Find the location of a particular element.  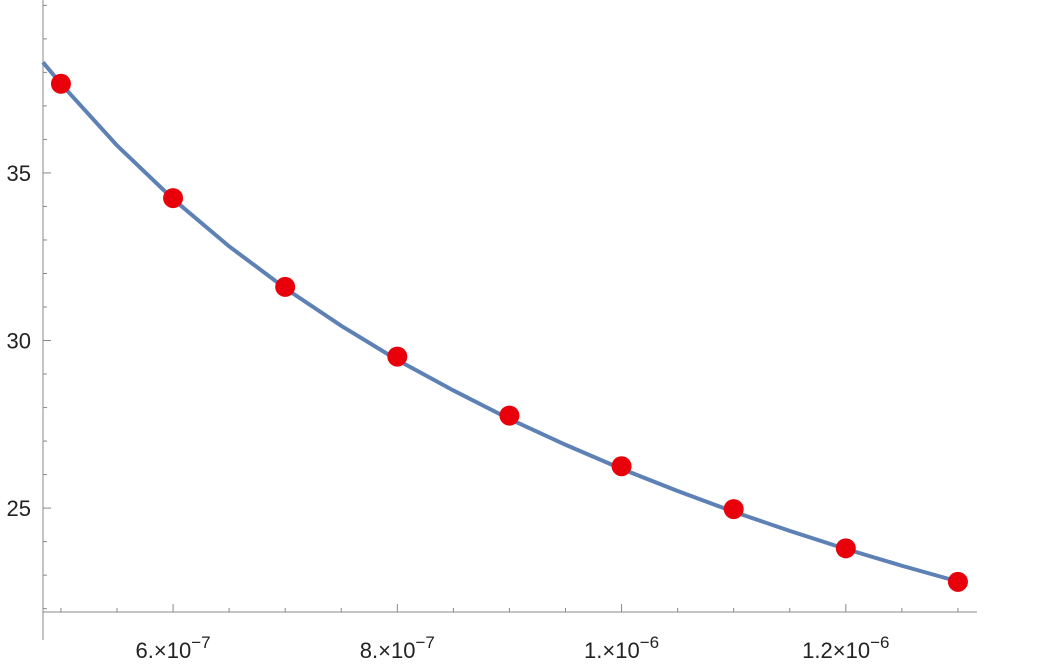

y-tick-label: 35 is located at coordinates (19, 173).